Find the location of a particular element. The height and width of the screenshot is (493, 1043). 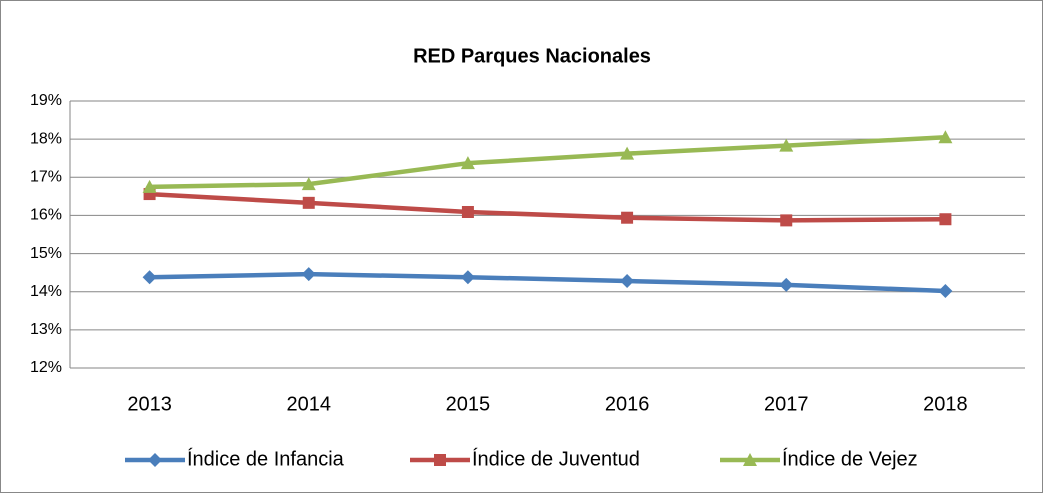

y-tick-label: 12% is located at coordinates (46, 367).